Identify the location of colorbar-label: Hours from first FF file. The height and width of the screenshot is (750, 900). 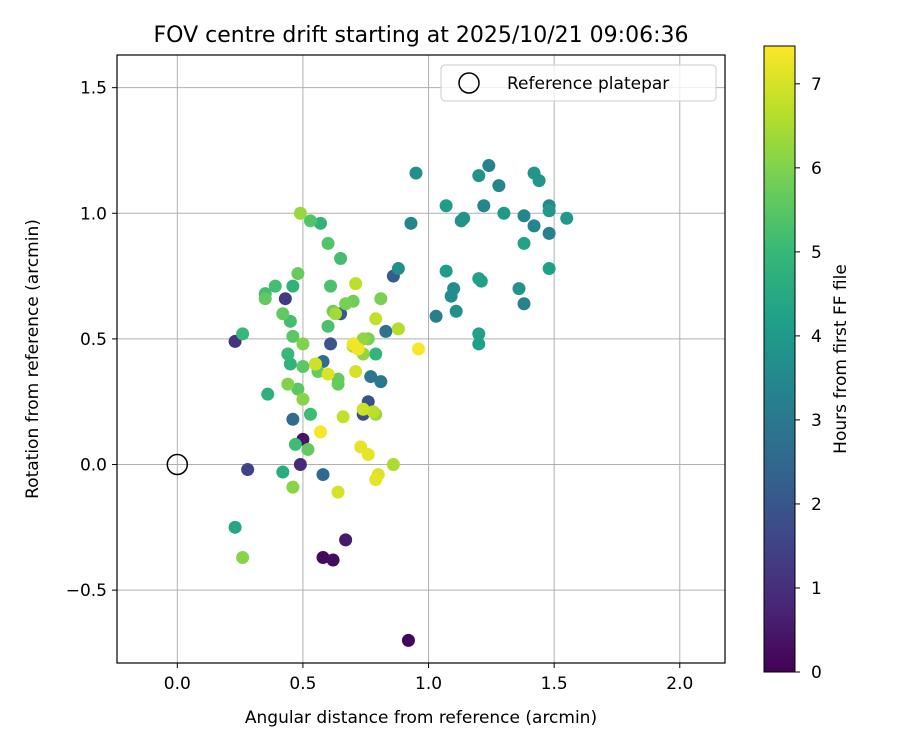
(841, 359).